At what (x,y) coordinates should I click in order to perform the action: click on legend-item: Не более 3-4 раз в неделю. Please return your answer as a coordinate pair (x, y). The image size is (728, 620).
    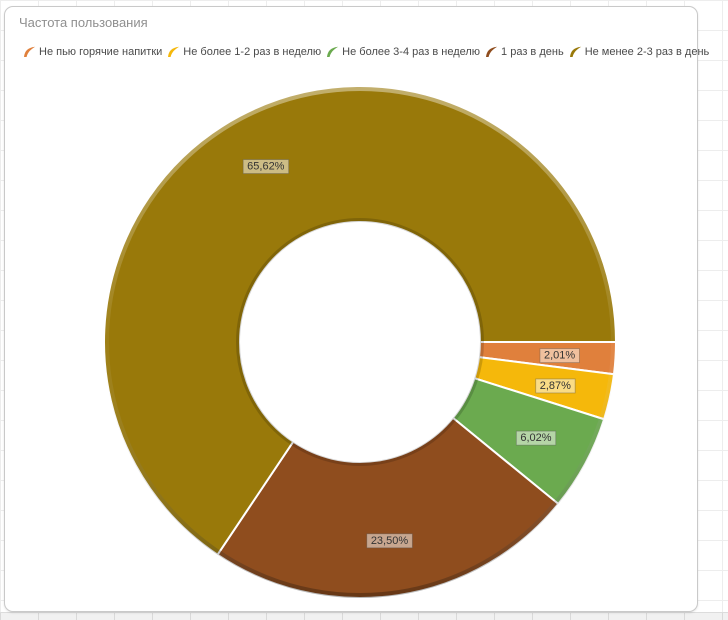
    Looking at the image, I should click on (403, 52).